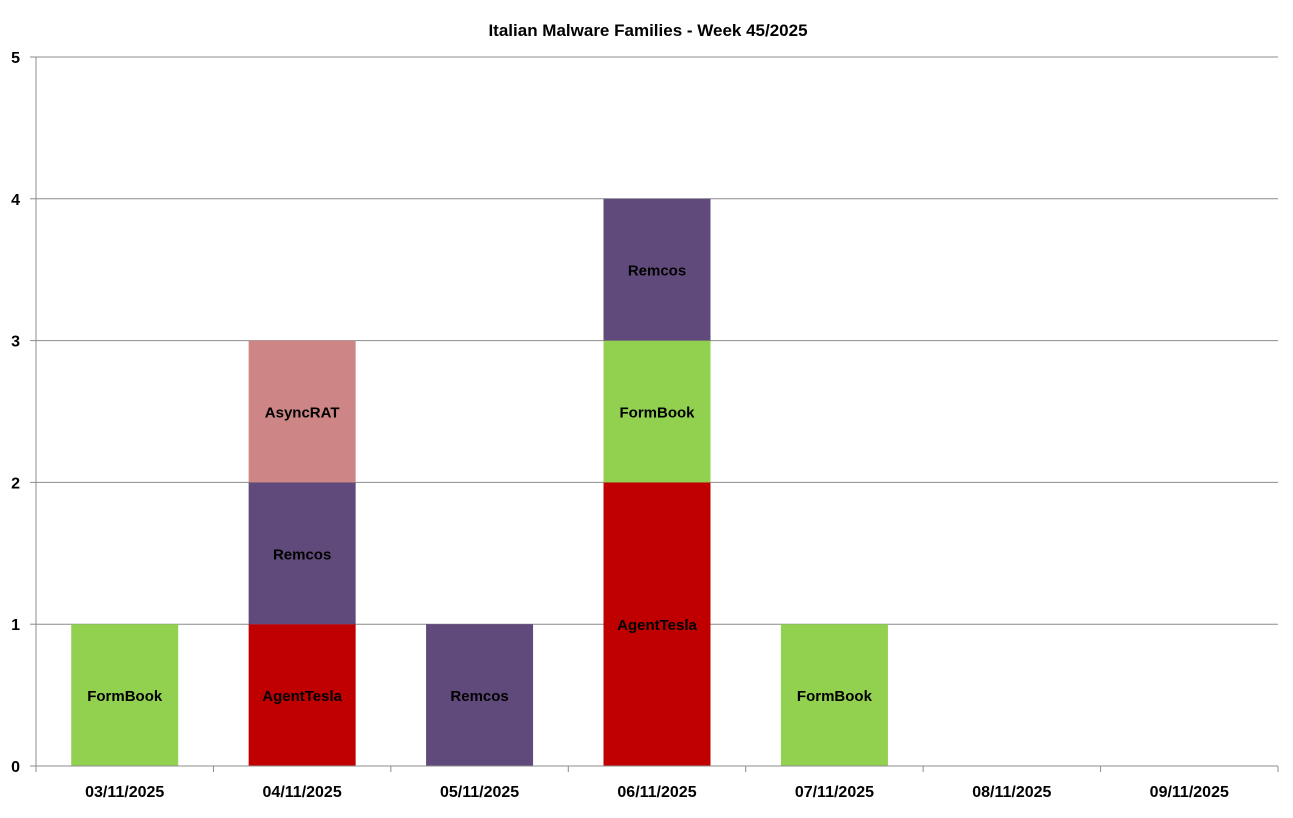  What do you see at coordinates (15, 483) in the screenshot?
I see `y-tick-label: 2` at bounding box center [15, 483].